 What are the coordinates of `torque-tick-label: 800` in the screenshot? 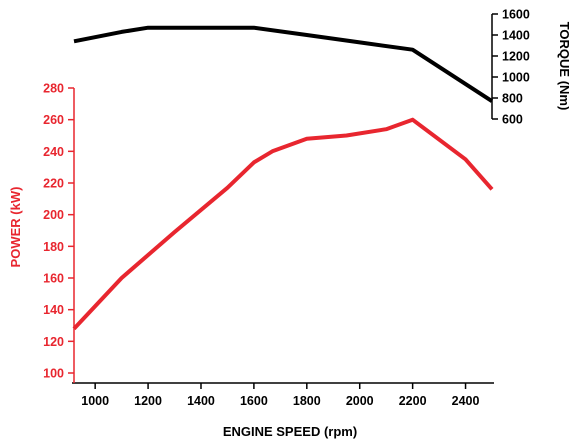 It's located at (512, 99).